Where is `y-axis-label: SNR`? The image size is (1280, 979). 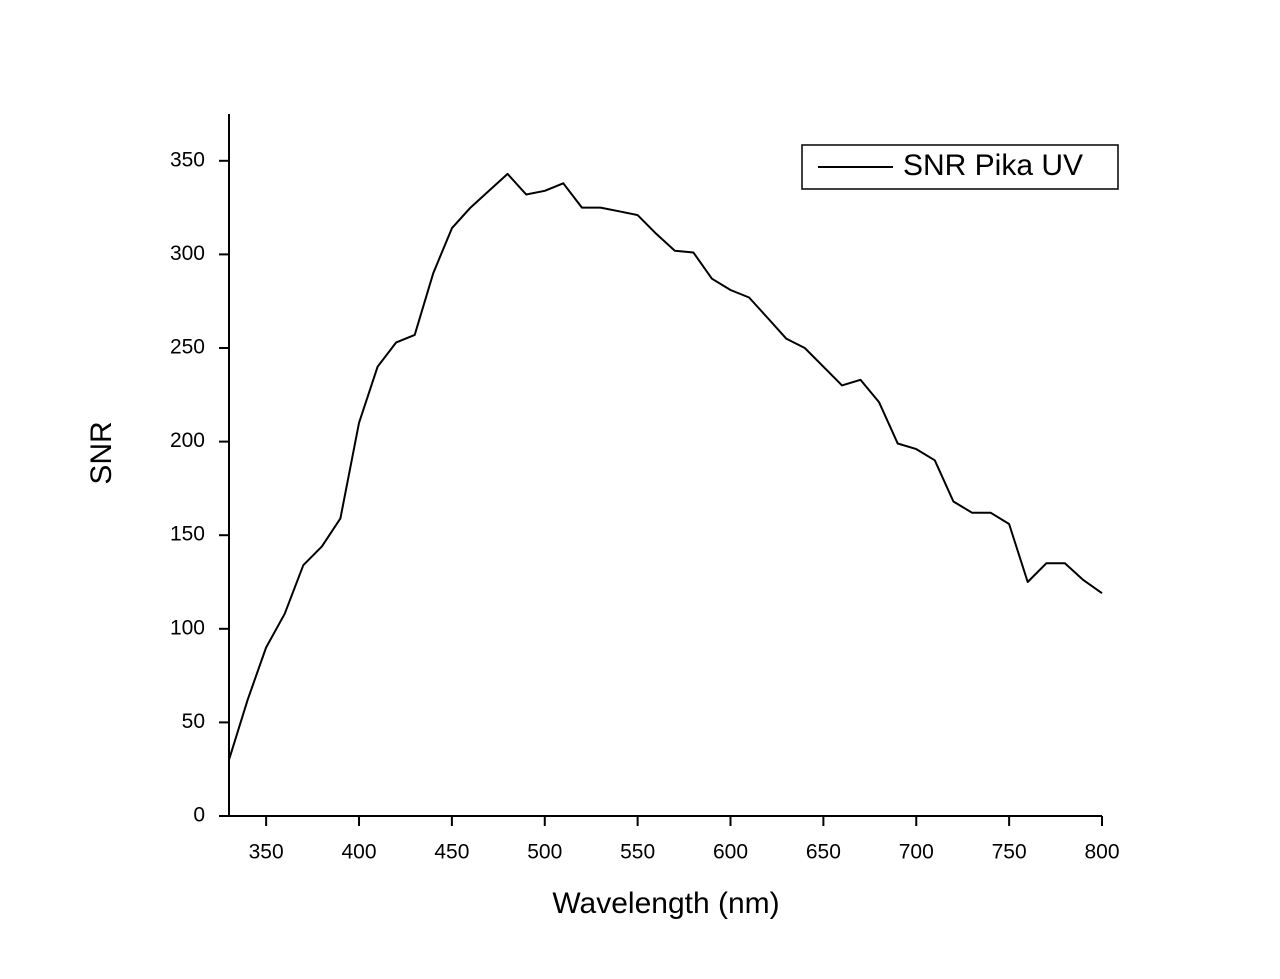 y-axis-label: SNR is located at coordinates (101, 452).